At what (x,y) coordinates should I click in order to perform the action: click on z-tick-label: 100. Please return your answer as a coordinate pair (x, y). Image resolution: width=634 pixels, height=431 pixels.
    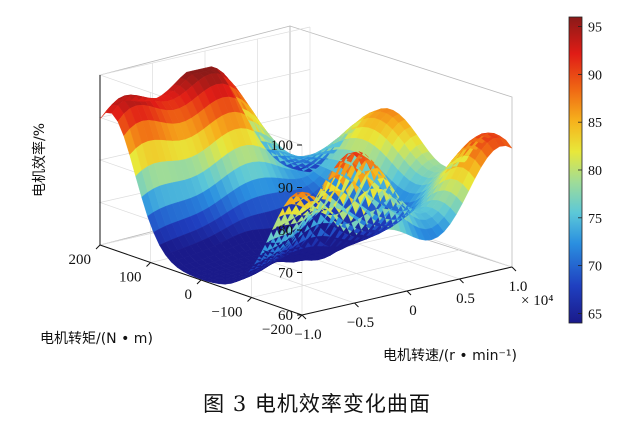
    Looking at the image, I should click on (282, 146).